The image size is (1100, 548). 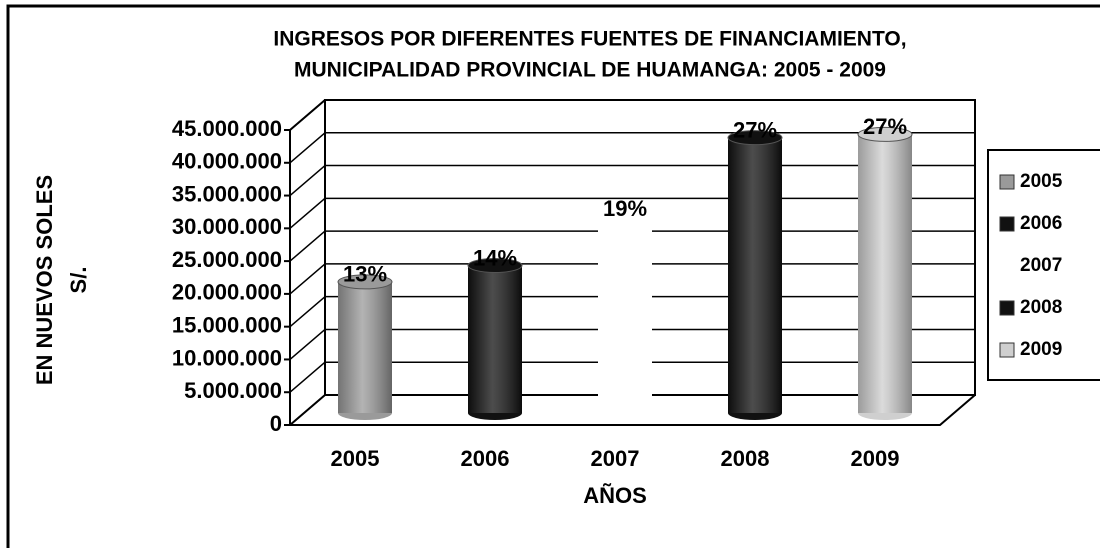 I want to click on x-axis-label: AÑOS, so click(x=615, y=495).